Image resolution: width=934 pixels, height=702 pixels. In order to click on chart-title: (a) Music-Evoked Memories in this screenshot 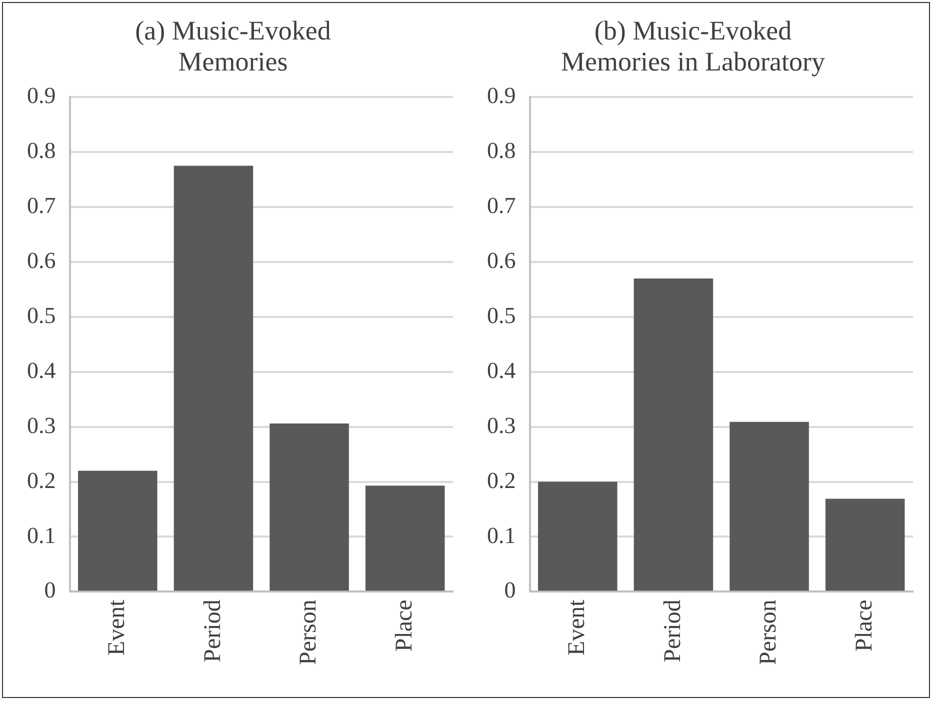, I will do `click(233, 46)`.